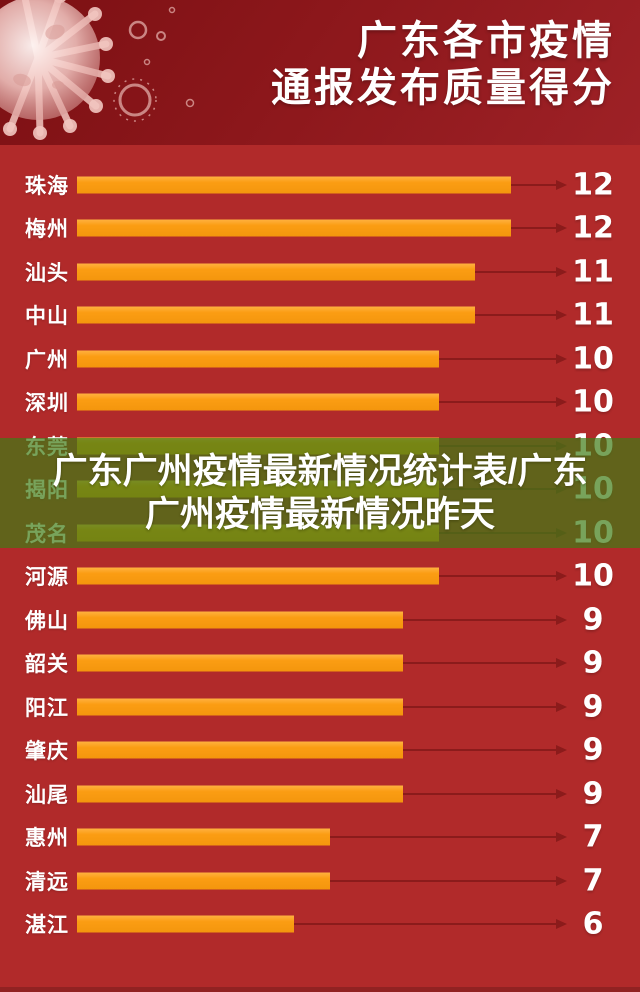  I want to click on city-label: 中山, so click(47, 316).